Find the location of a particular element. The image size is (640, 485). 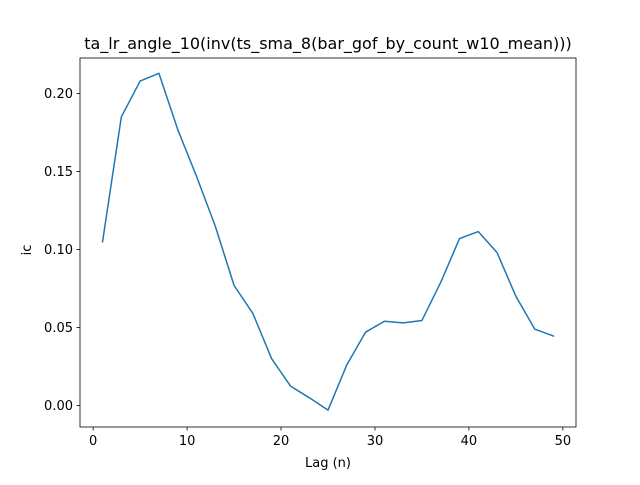

x-tick-label: 20 is located at coordinates (281, 441).